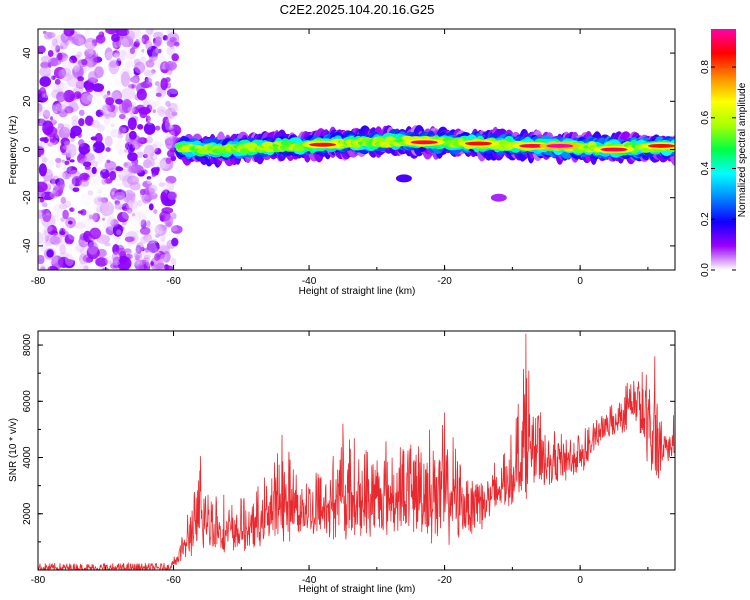 This screenshot has width=750, height=600. What do you see at coordinates (705, 117) in the screenshot?
I see `colorbar-tick-label: 0.6` at bounding box center [705, 117].